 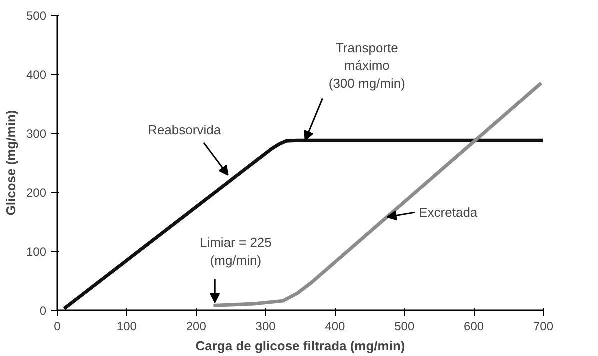 What do you see at coordinates (448, 212) in the screenshot?
I see `annotation: Excretada` at bounding box center [448, 212].